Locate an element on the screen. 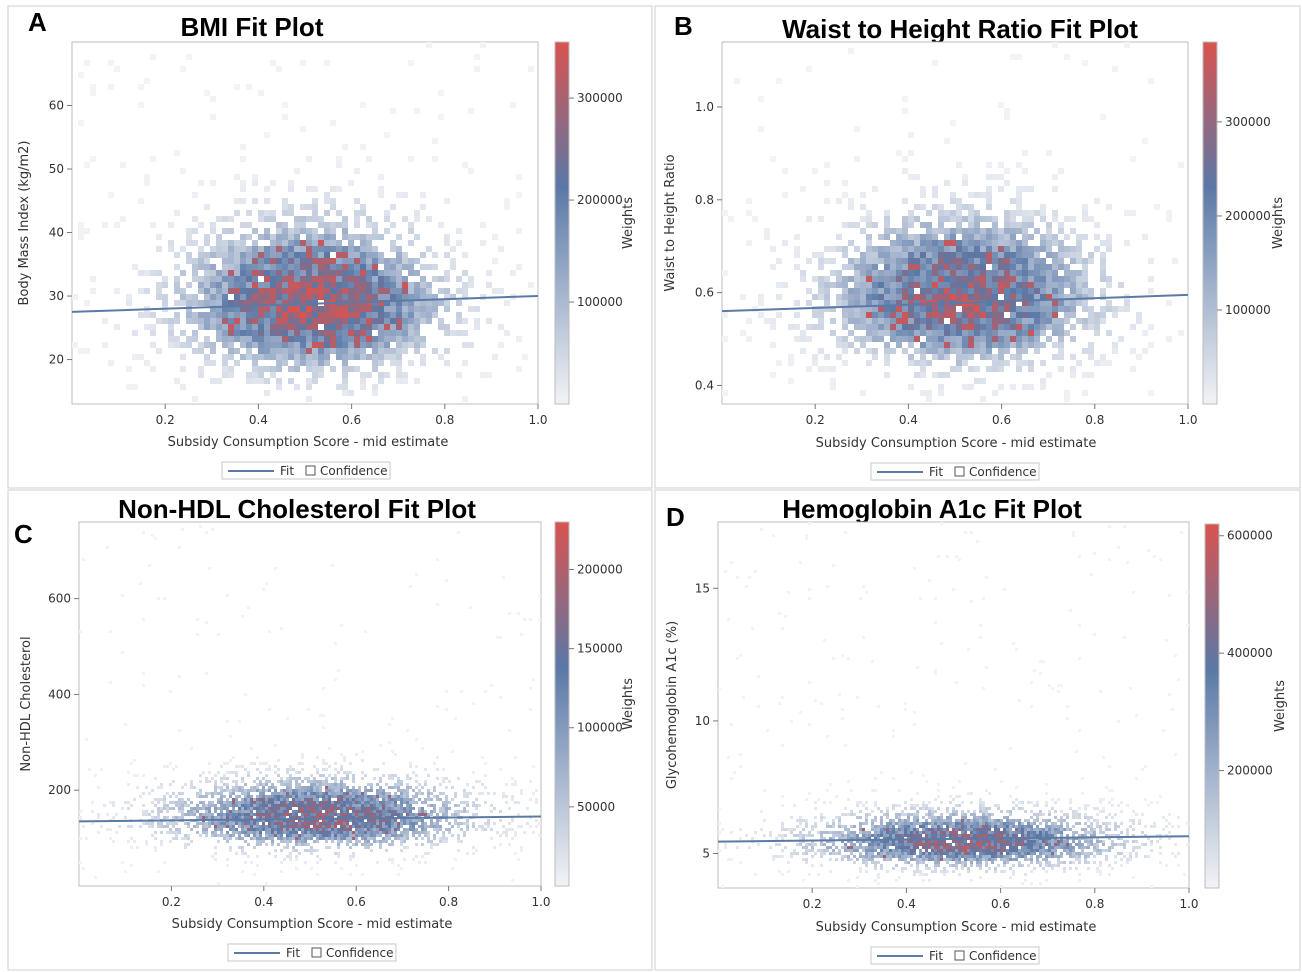 The height and width of the screenshot is (972, 1302). x-tick-label: 0.2 is located at coordinates (165, 420).